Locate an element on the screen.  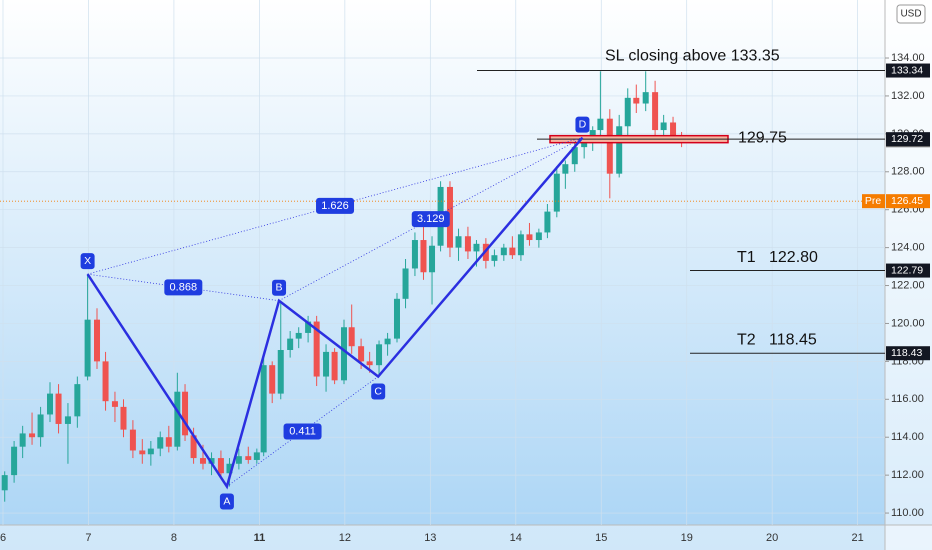
point-label: B is located at coordinates (279, 287).